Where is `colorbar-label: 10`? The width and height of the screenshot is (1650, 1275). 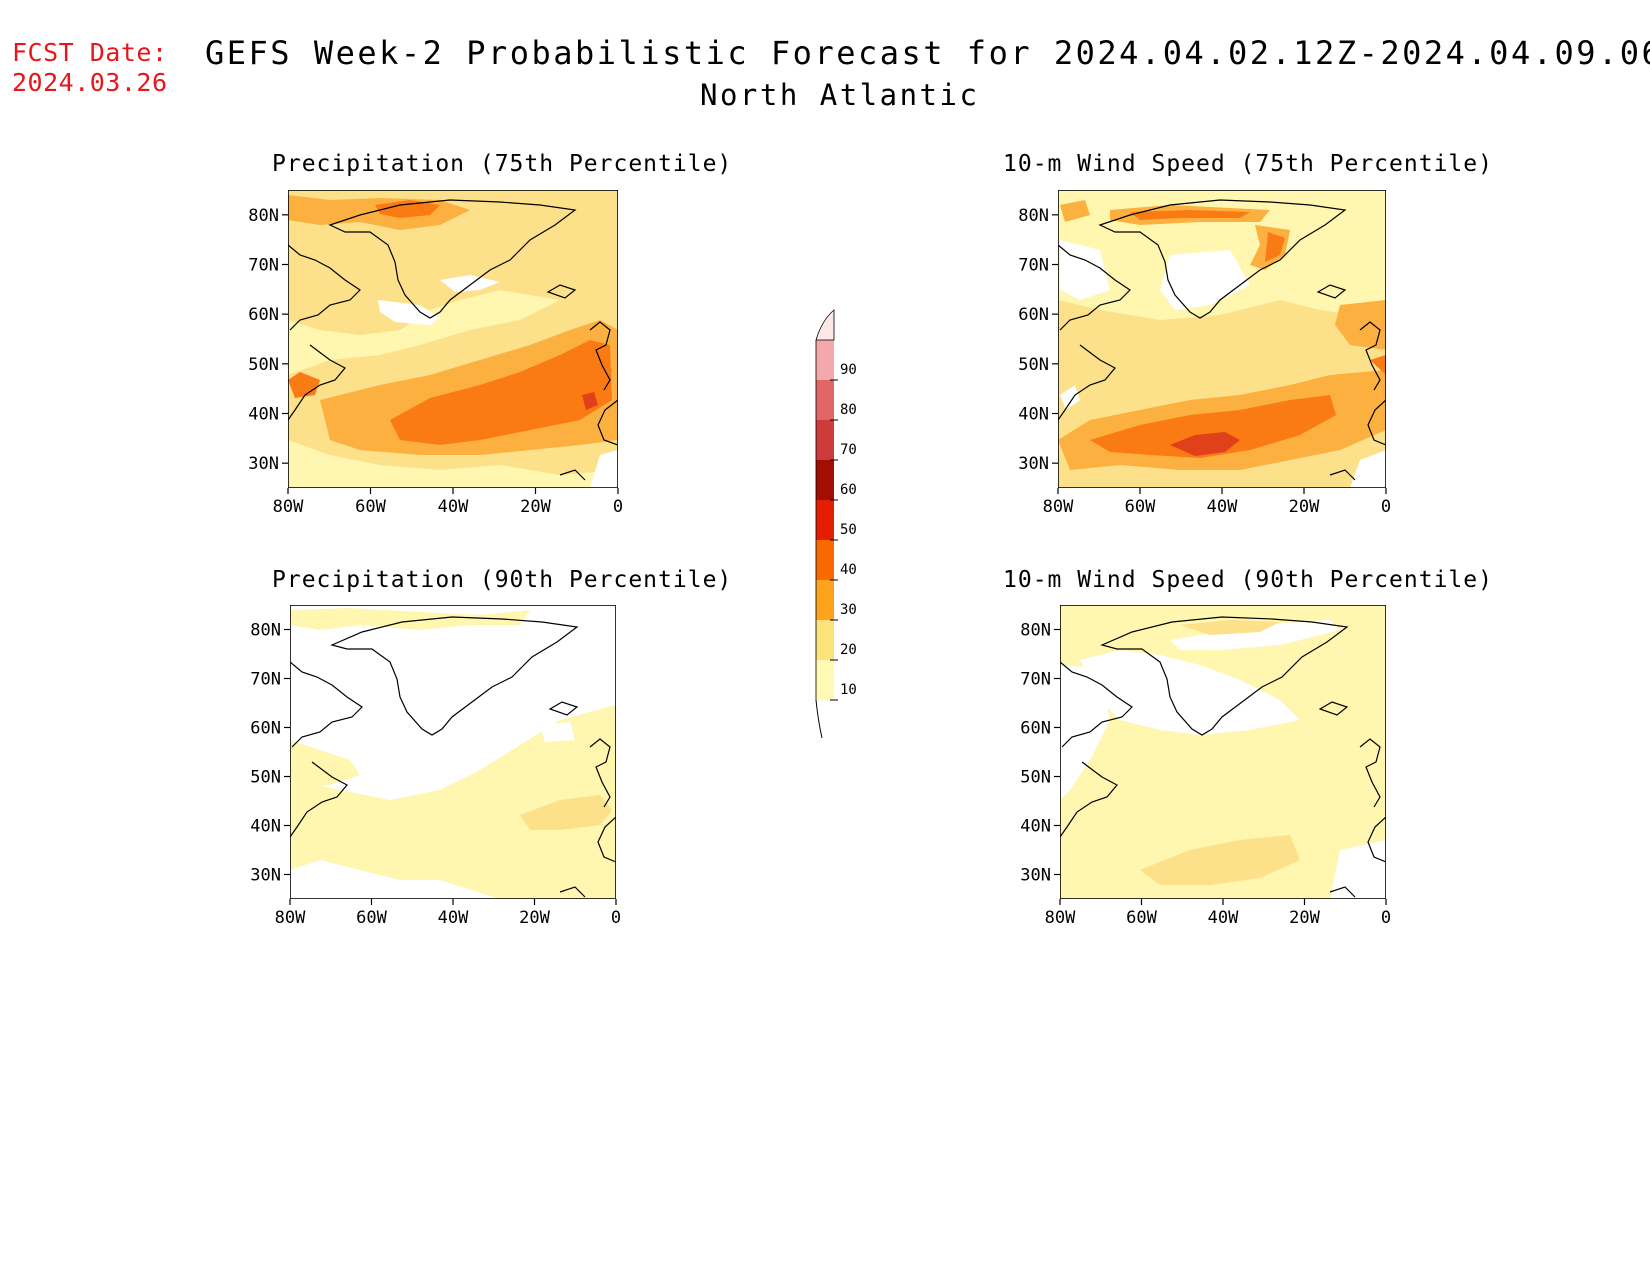 colorbar-label: 10 is located at coordinates (848, 690).